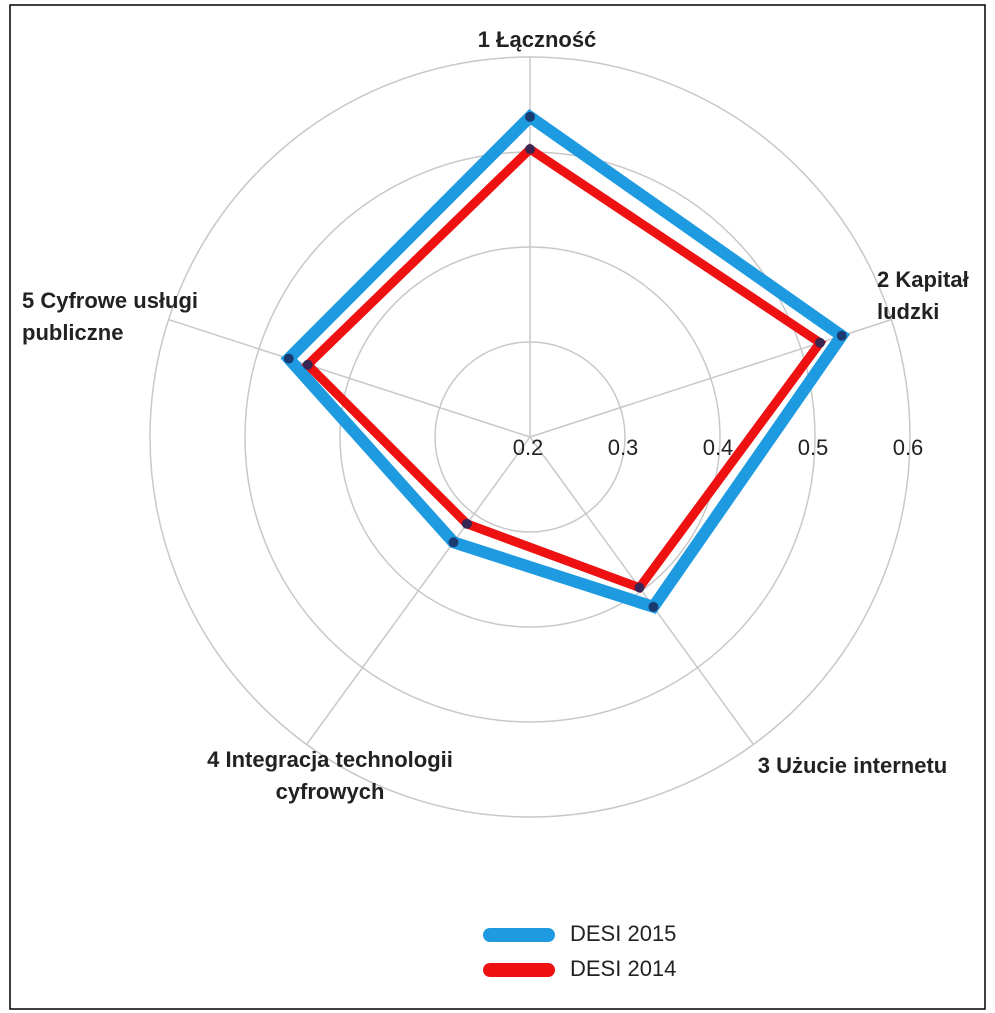 This screenshot has height=1013, width=995. Describe the element at coordinates (908, 447) in the screenshot. I see `r-tick-label: 0.6` at that location.